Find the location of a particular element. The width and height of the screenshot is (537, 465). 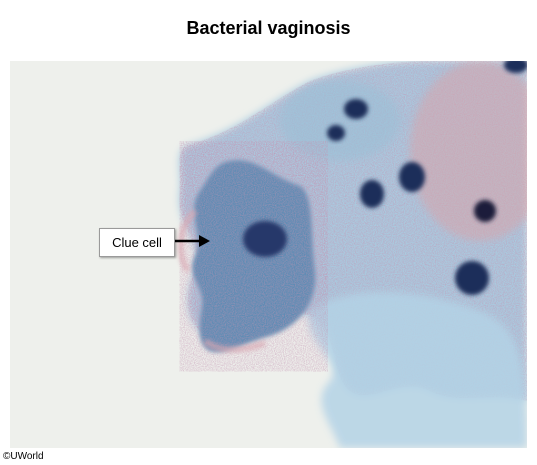

clue-cell is located at coordinates (254, 256).